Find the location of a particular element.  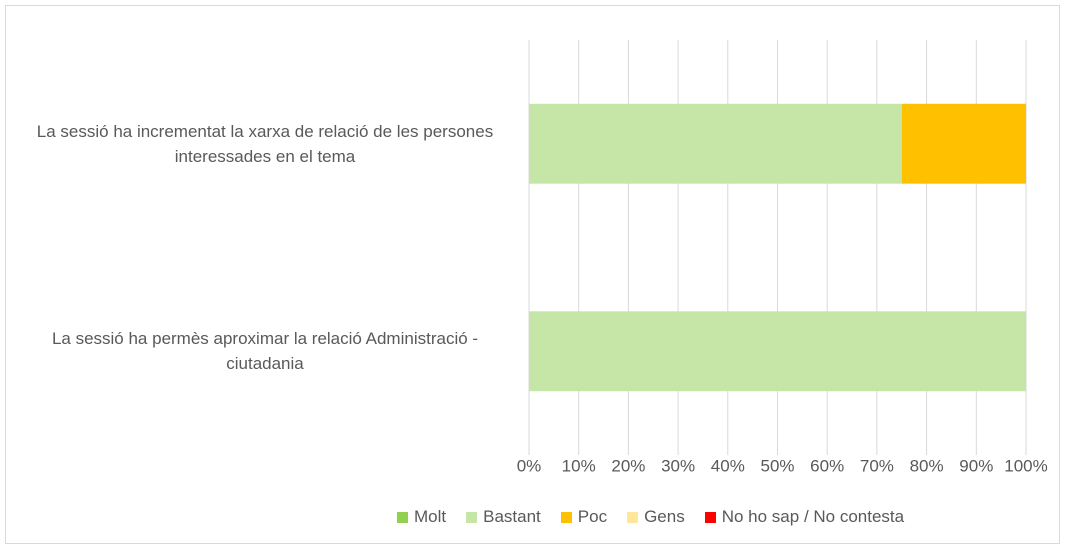

x-tick-label: 100% is located at coordinates (1025, 465).